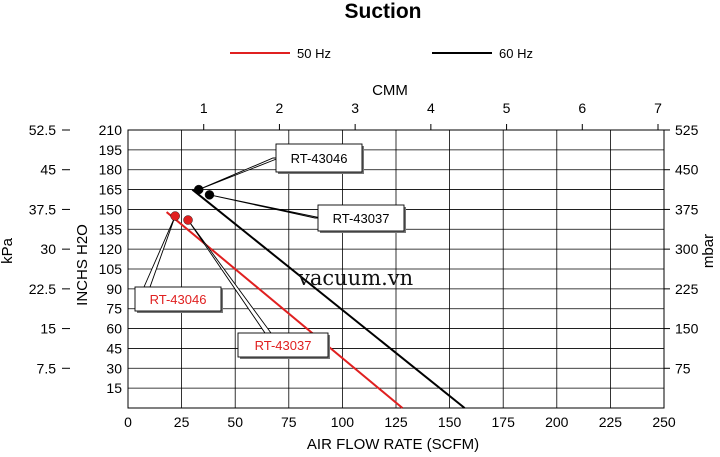 This screenshot has width=720, height=457. What do you see at coordinates (114, 368) in the screenshot?
I see `y-tick-label: 30` at bounding box center [114, 368].